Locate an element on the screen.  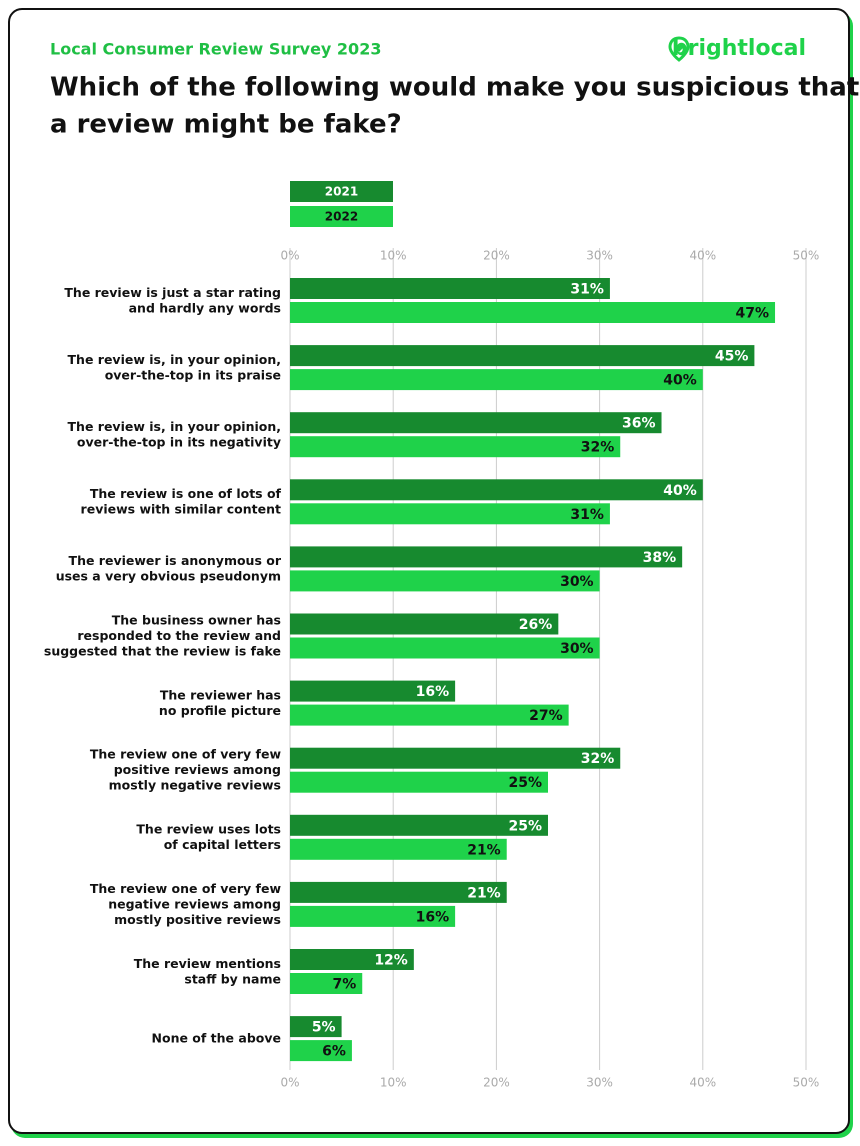
value-label: 6% is located at coordinates (334, 1052).